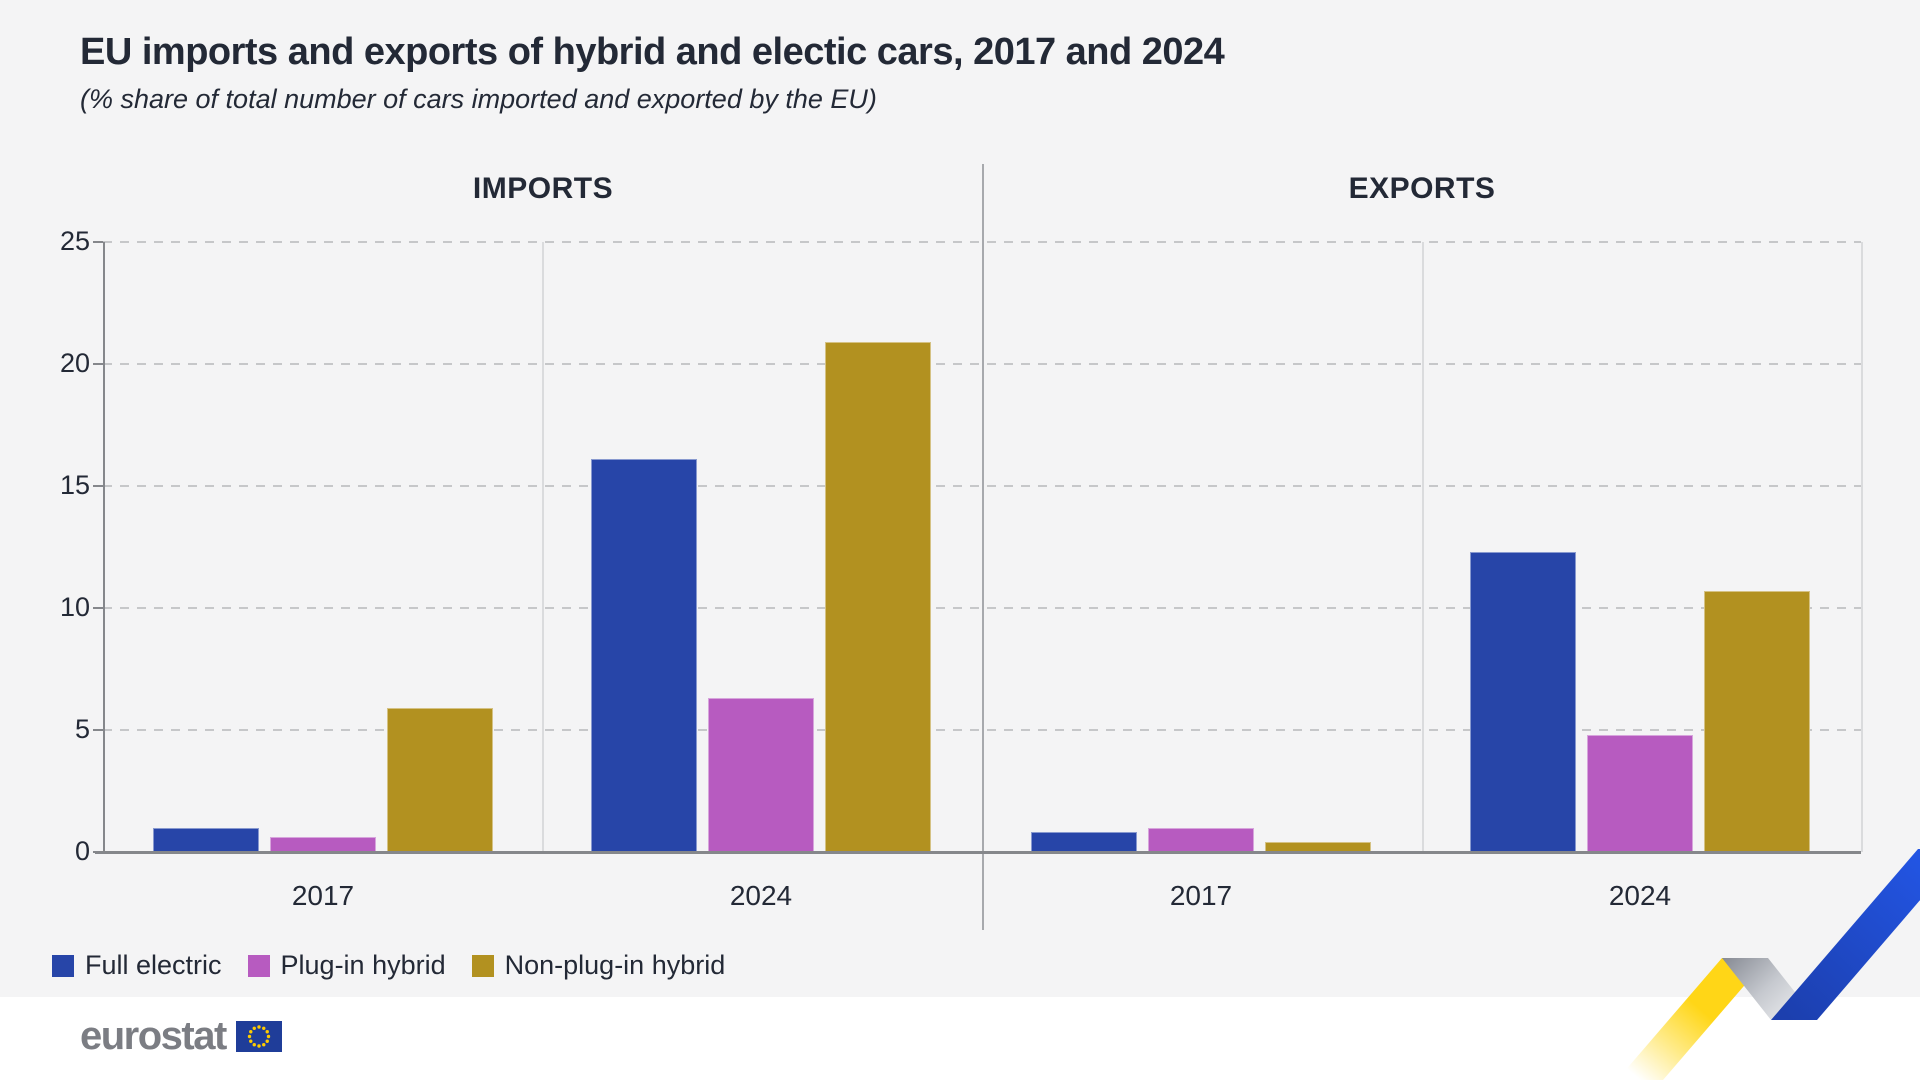  What do you see at coordinates (82, 729) in the screenshot?
I see `y-tick-label: 5` at bounding box center [82, 729].